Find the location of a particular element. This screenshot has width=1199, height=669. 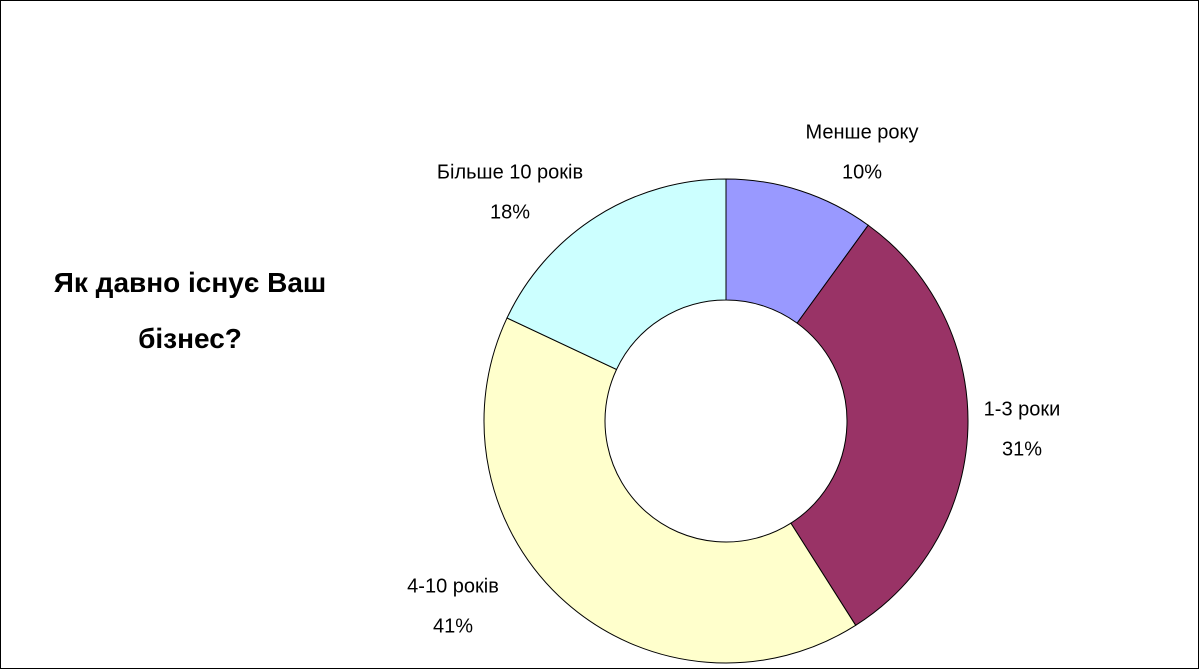

chart-title: Як давно існує Ваш бізнес? is located at coordinates (190, 310).